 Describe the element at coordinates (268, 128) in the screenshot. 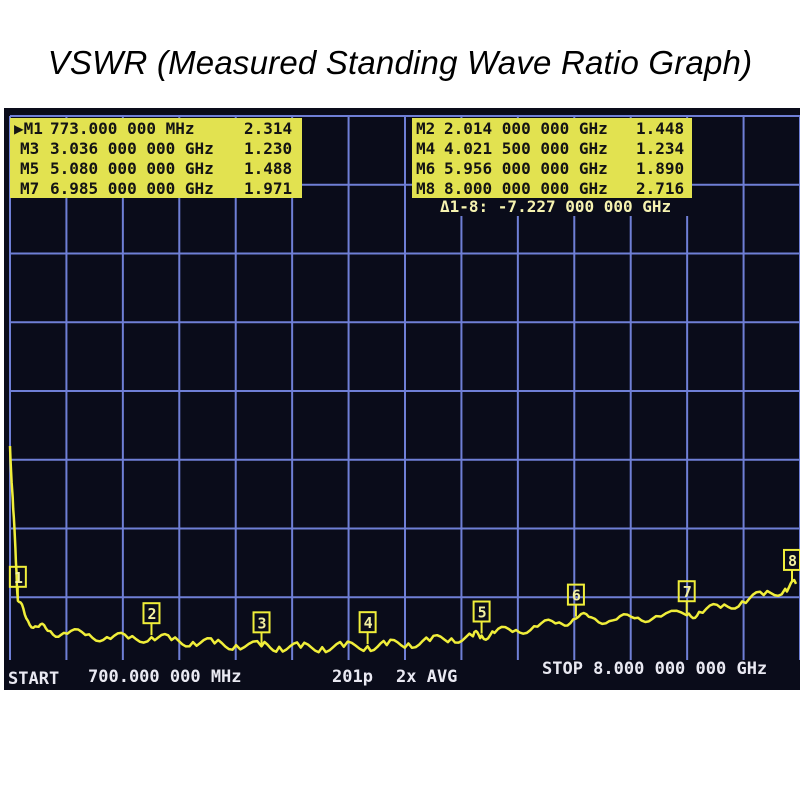

I see `readout-m1-vswr: 2.314` at that location.